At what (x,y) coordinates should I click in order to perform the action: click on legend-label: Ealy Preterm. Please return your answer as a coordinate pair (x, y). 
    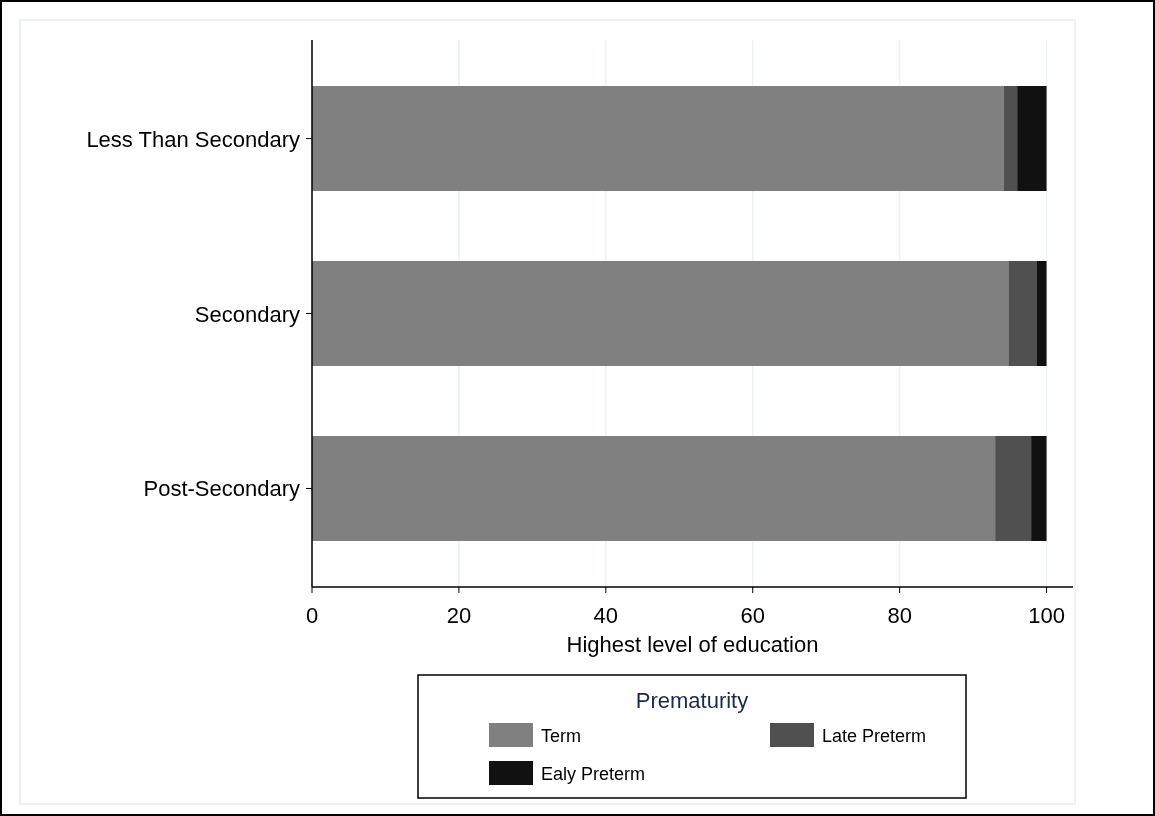
    Looking at the image, I should click on (593, 774).